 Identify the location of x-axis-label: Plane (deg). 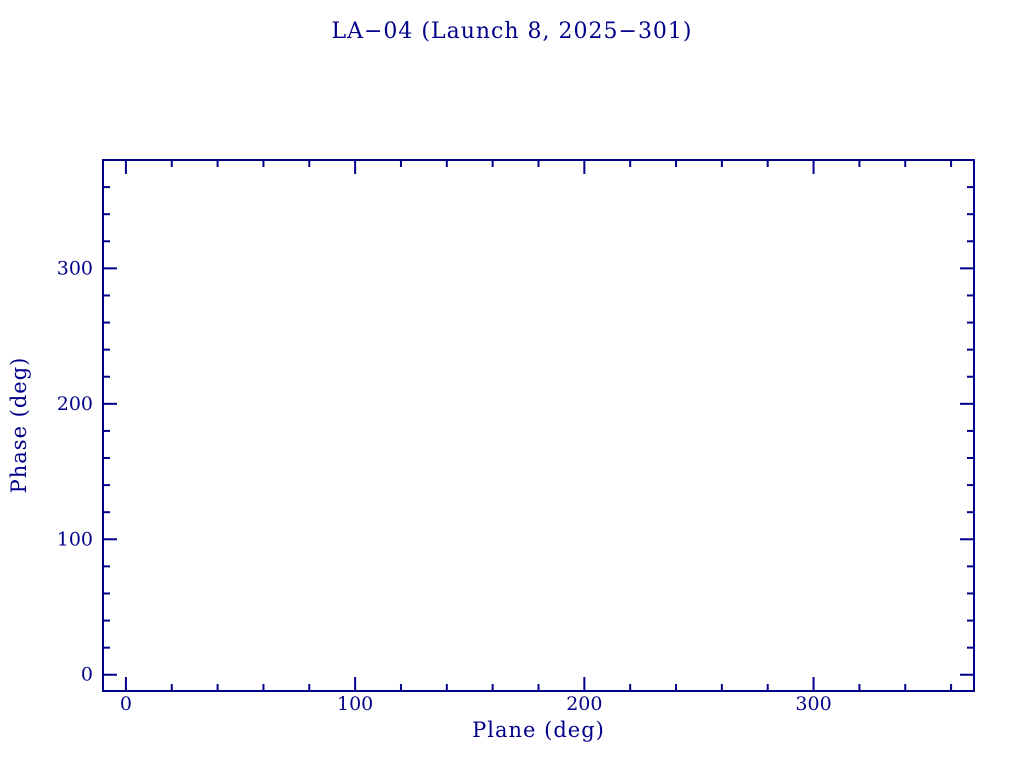
(538, 730).